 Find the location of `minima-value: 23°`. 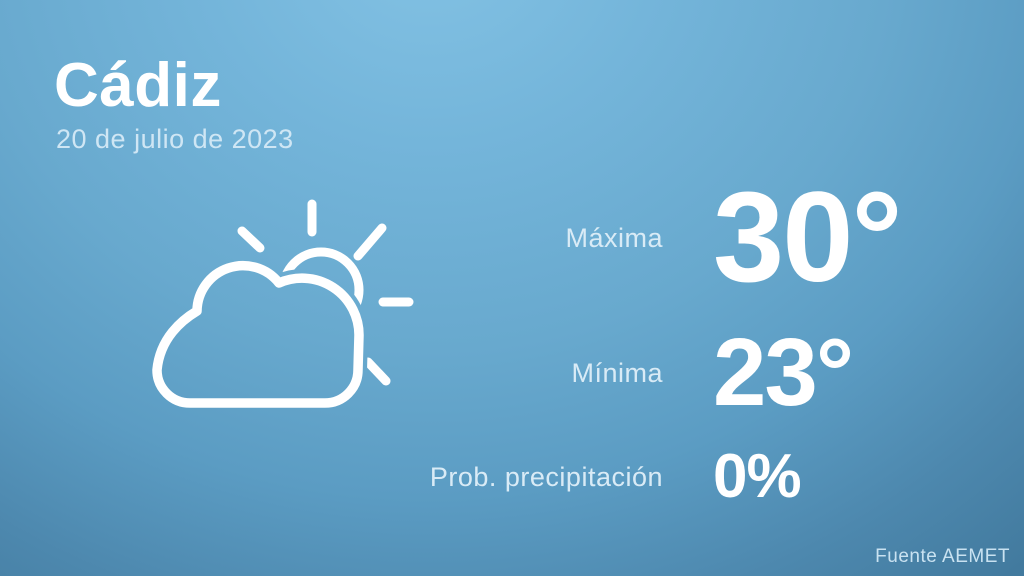

minima-value: 23° is located at coordinates (783, 372).